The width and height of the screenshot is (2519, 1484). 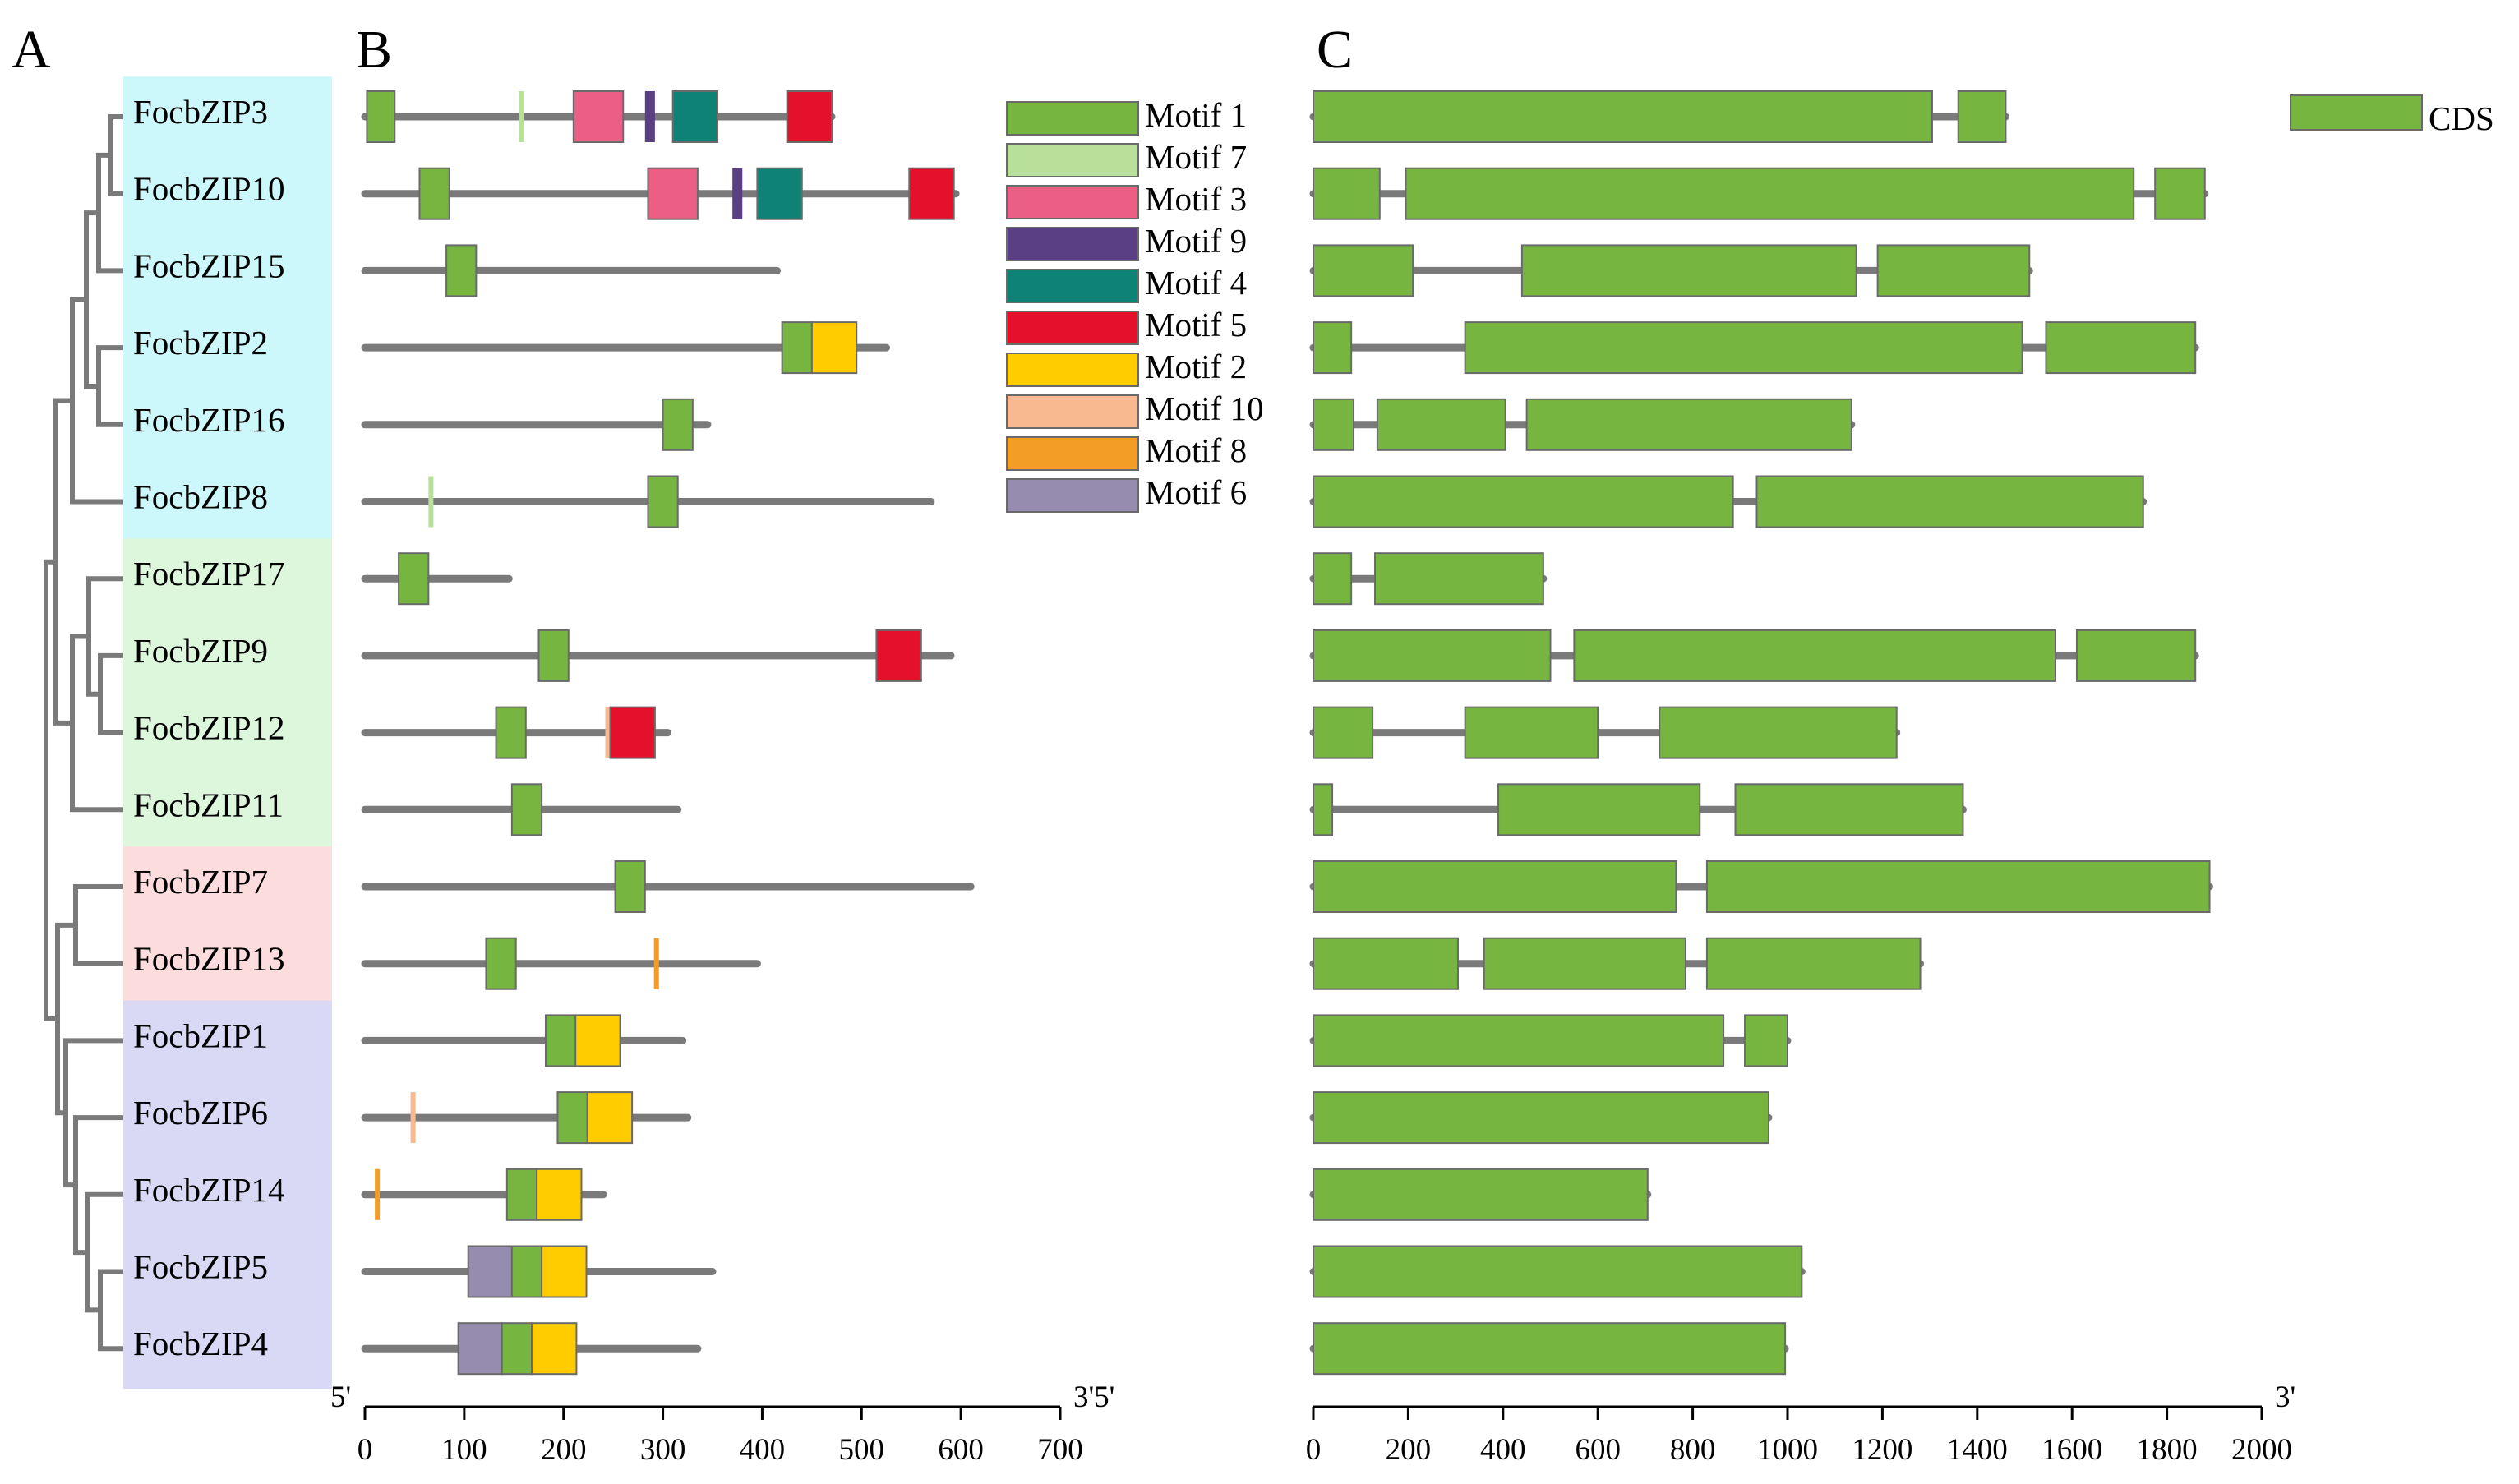 I want to click on cds-legend: CDS, so click(x=2392, y=116).